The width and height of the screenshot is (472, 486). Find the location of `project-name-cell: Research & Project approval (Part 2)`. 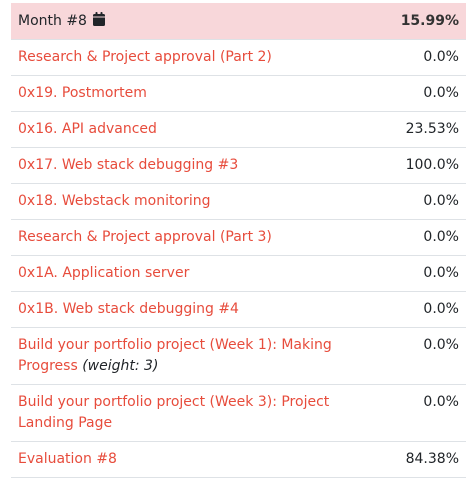

project-name-cell: Research & Project approval (Part 2) is located at coordinates (202, 57).